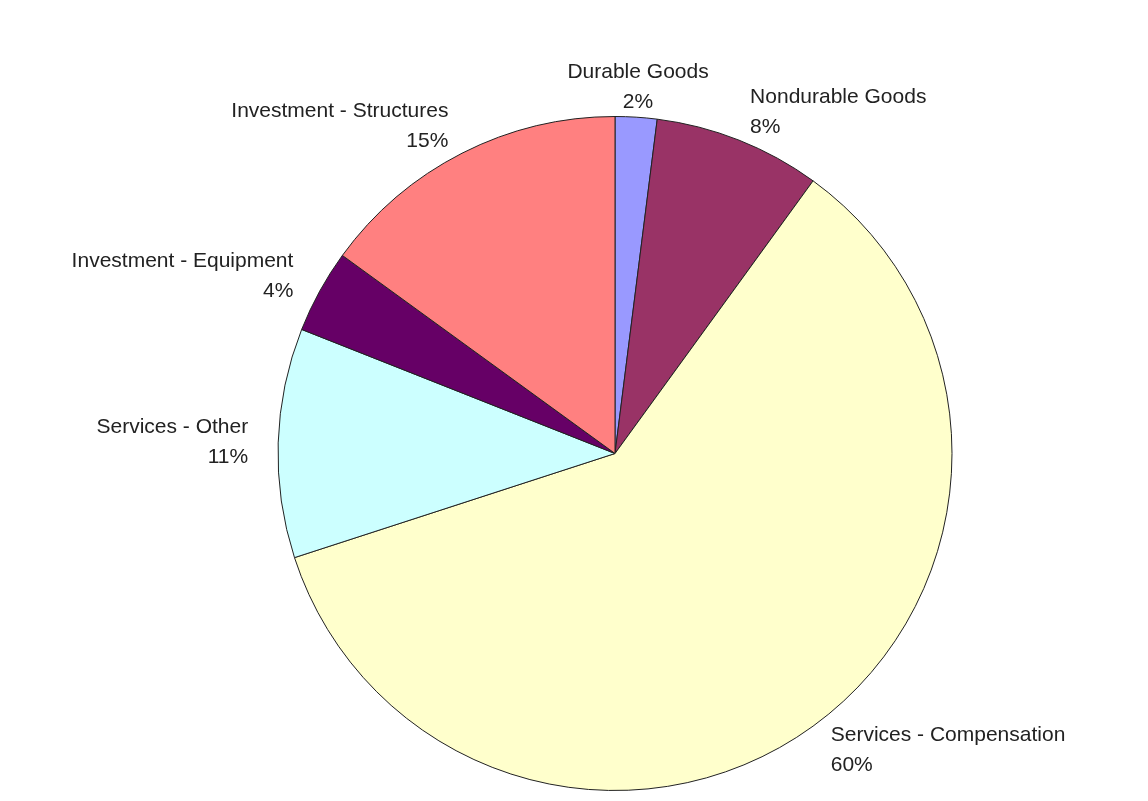 This screenshot has width=1148, height=801. I want to click on slice-label: Investment - Equipment, so click(182, 260).